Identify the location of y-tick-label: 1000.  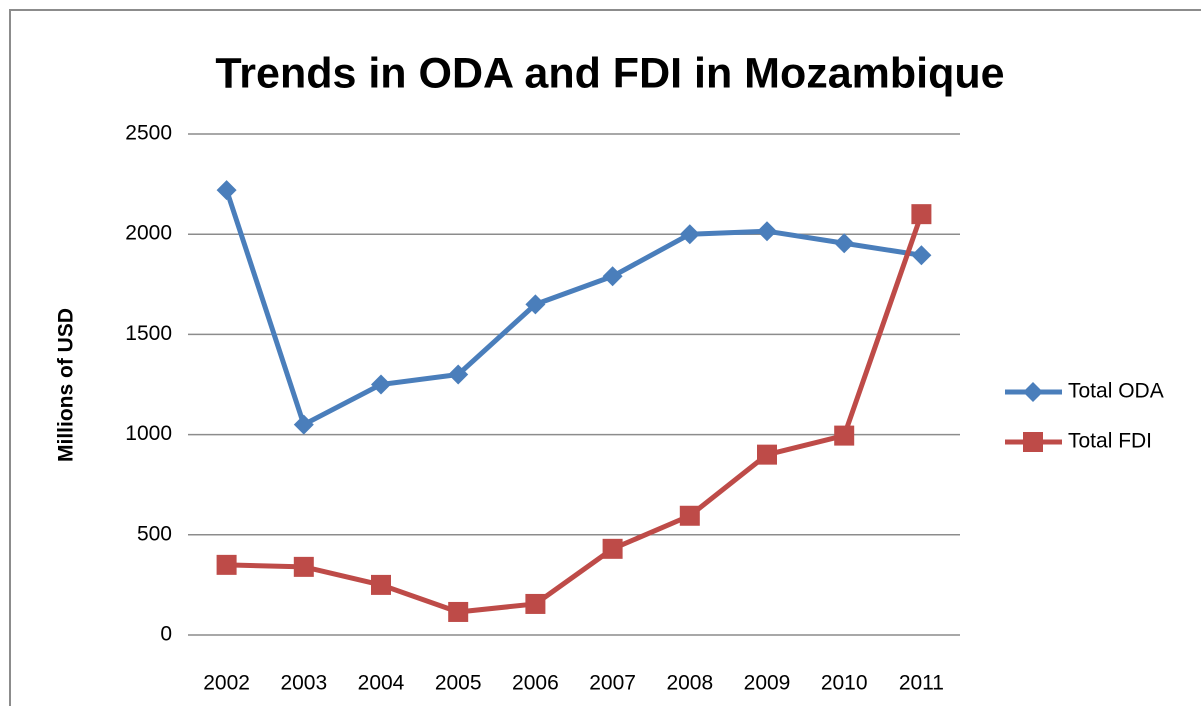
(148, 433).